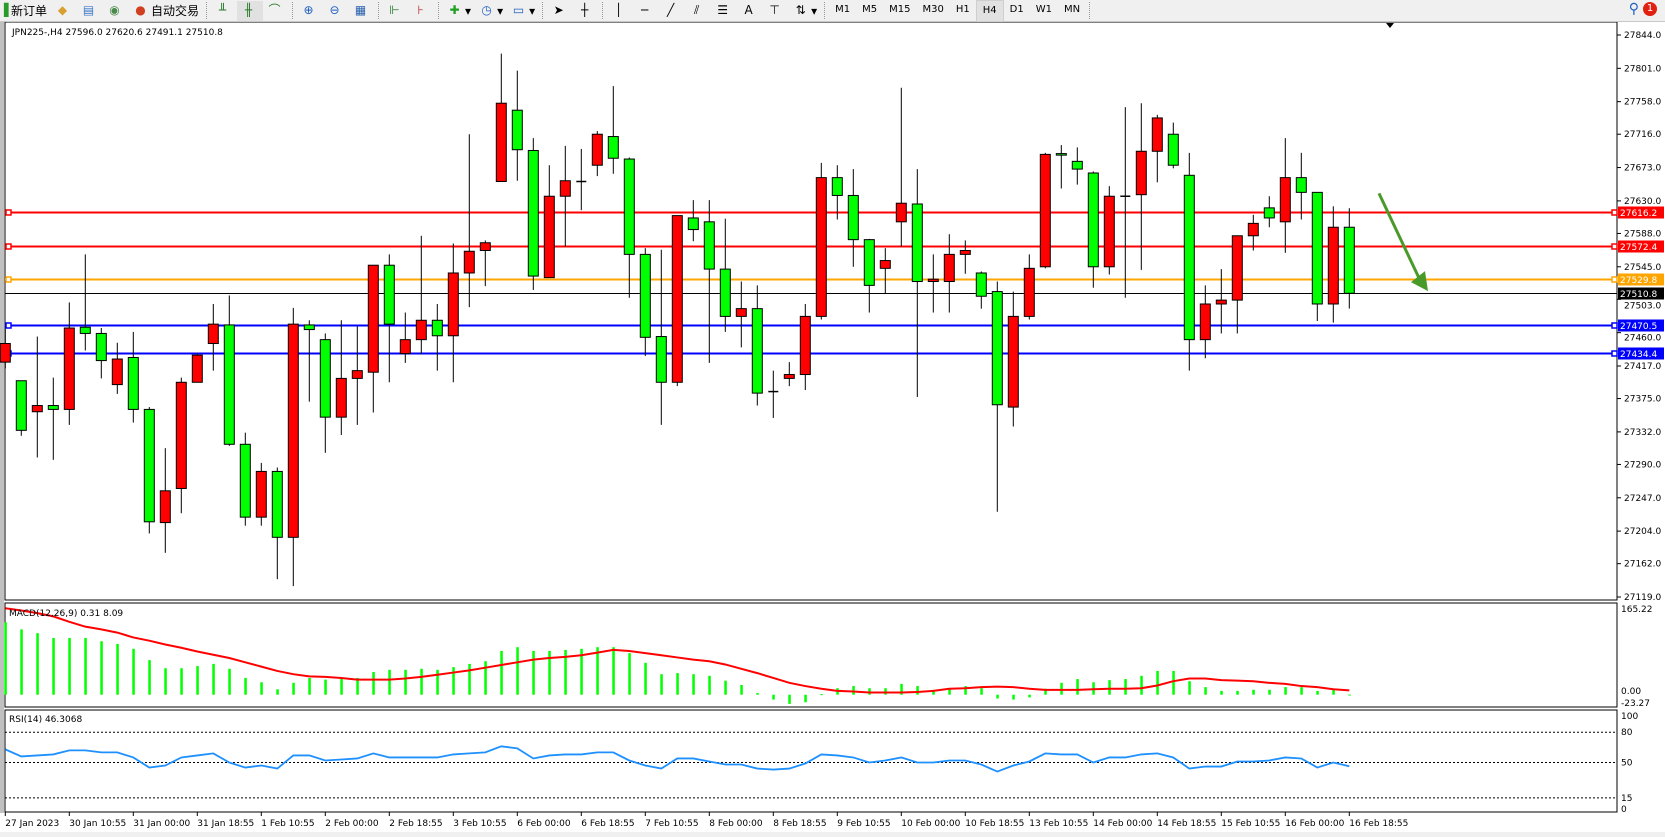 The height and width of the screenshot is (837, 1665). What do you see at coordinates (1419, 281) in the screenshot?
I see `arrow-annotation-head` at bounding box center [1419, 281].